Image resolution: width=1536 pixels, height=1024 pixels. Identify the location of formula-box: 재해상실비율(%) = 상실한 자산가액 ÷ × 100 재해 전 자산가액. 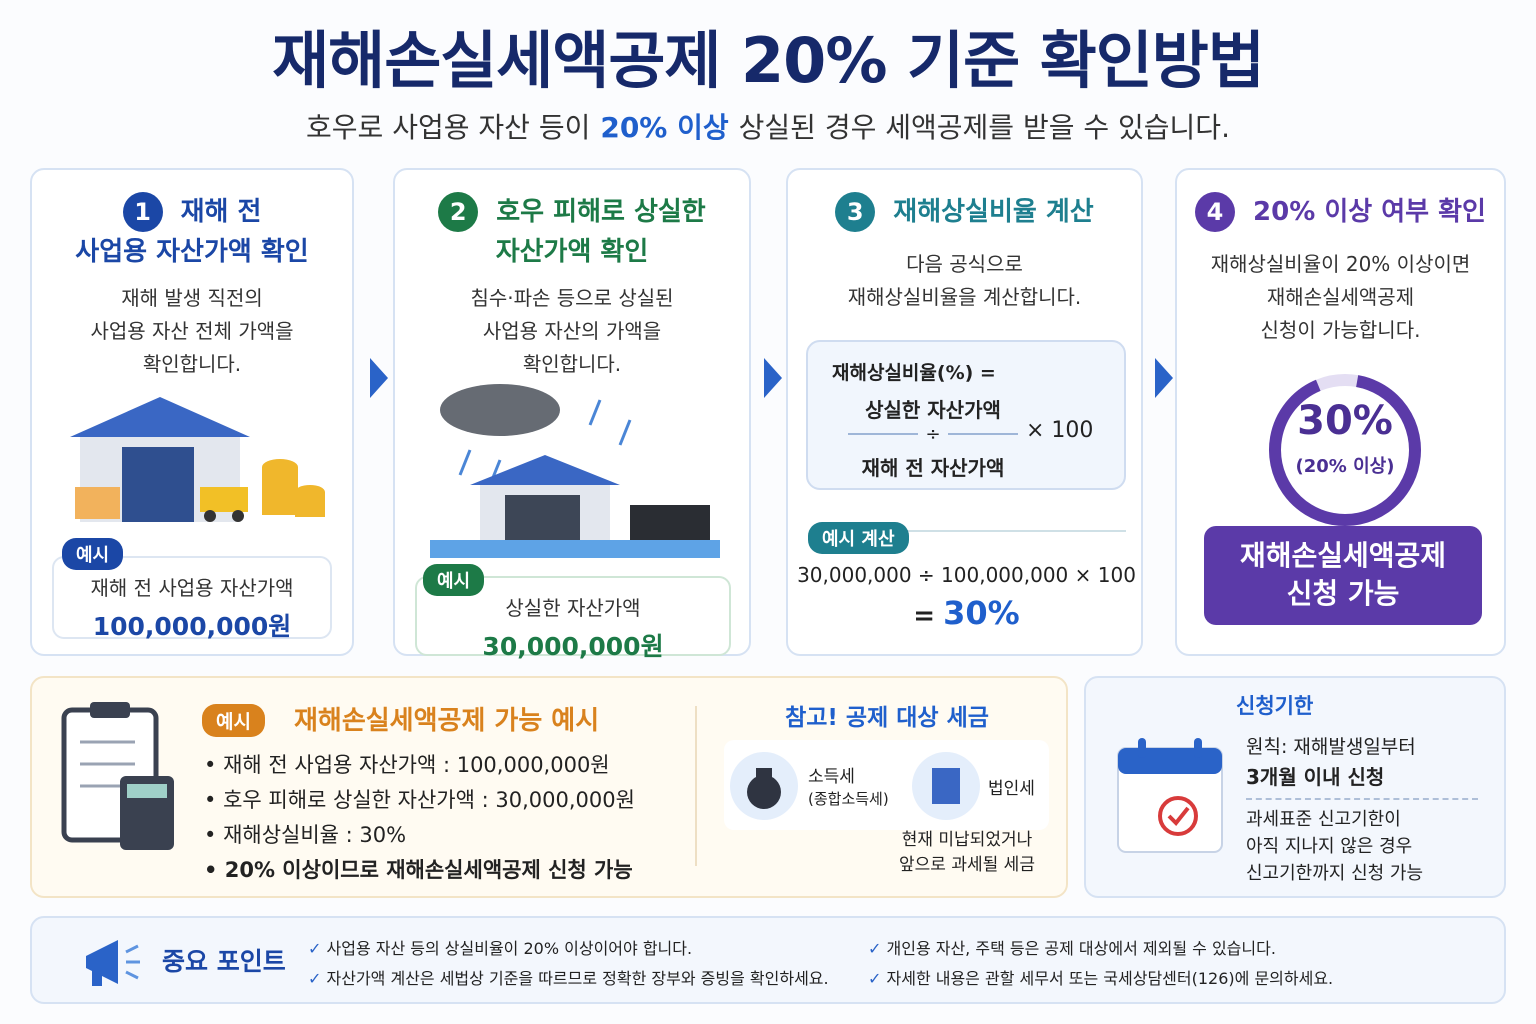
(966, 415).